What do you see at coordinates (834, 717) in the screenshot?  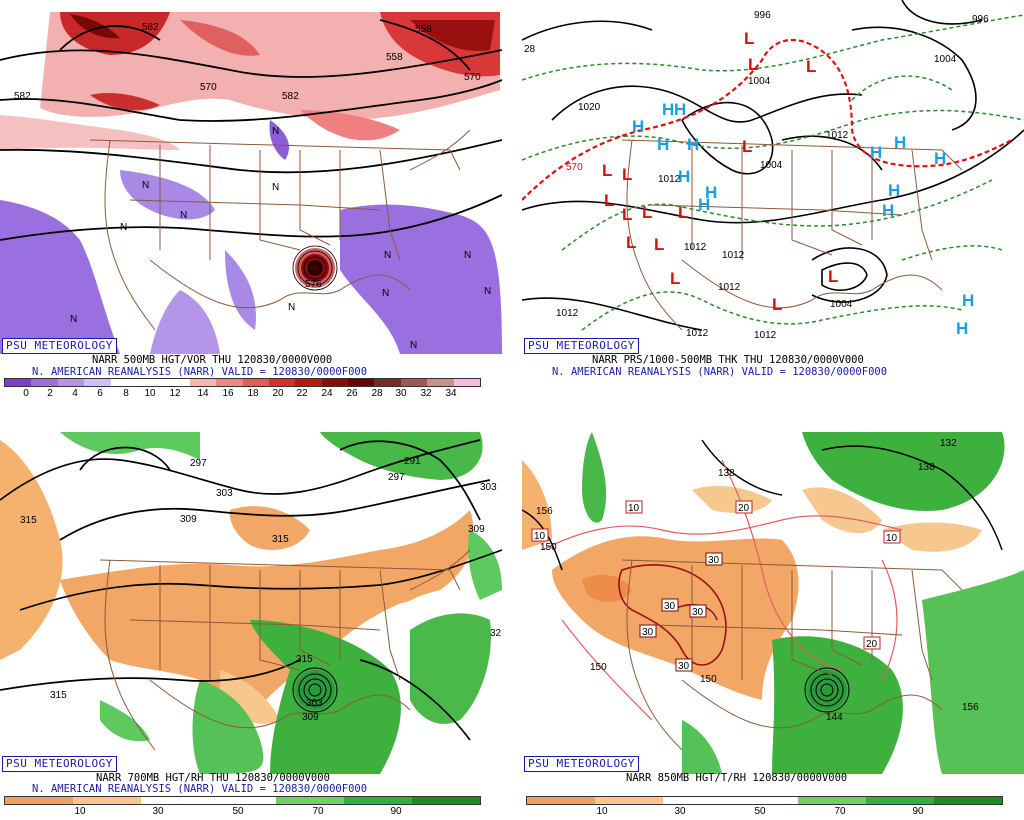 I see `contour-label: 144` at bounding box center [834, 717].